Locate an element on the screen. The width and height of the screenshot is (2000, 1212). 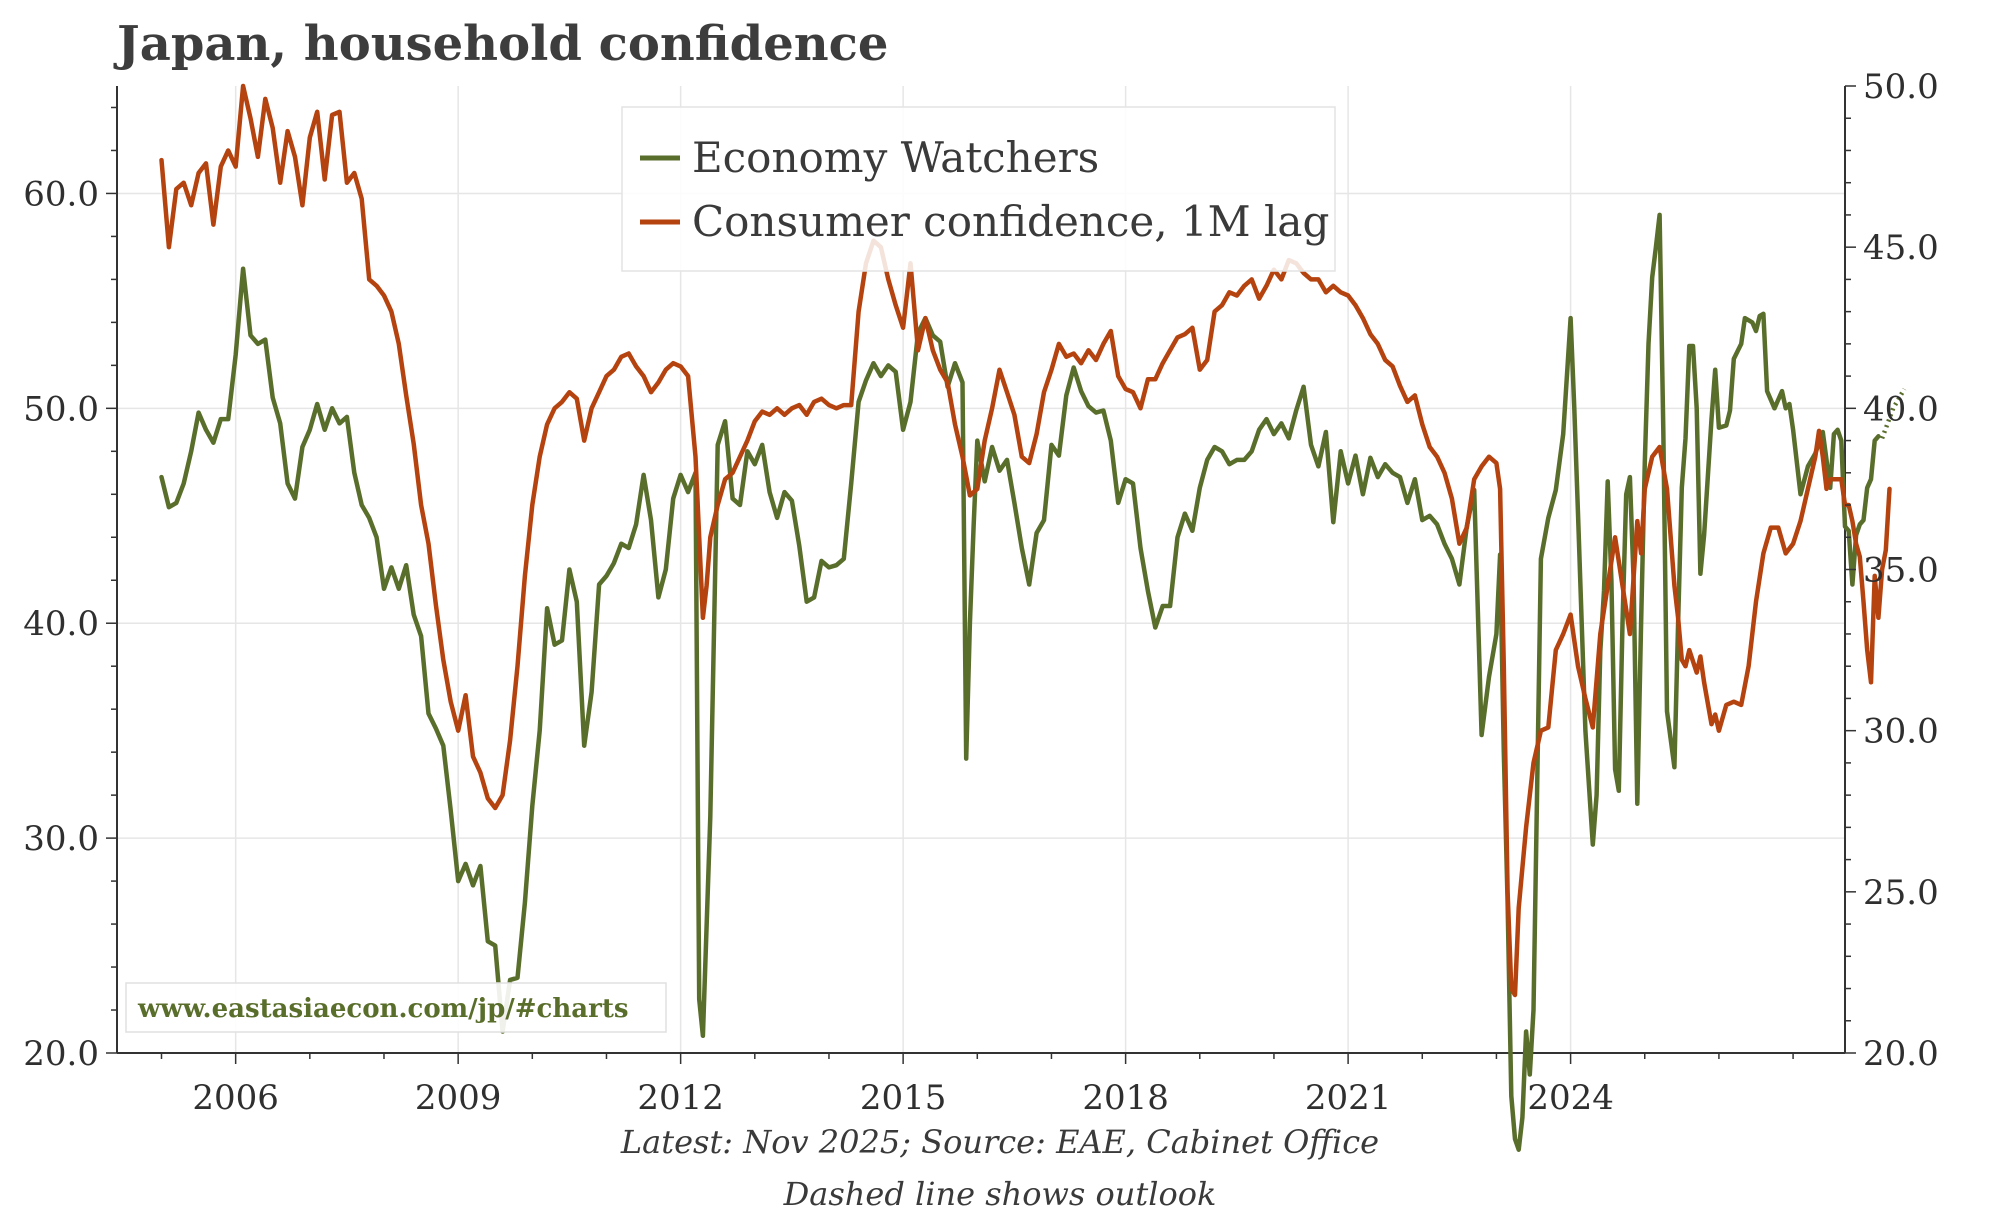
left-tick-label: 50.0 is located at coordinates (61, 409).